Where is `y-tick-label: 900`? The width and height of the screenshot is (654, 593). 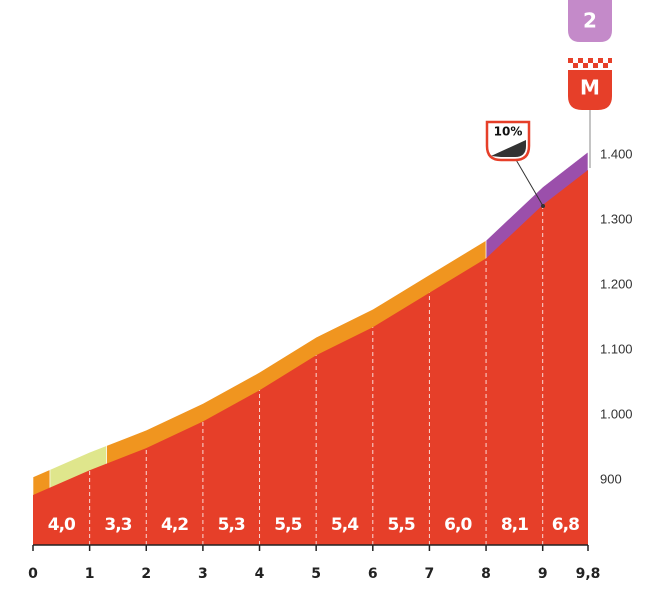 y-tick-label: 900 is located at coordinates (611, 478).